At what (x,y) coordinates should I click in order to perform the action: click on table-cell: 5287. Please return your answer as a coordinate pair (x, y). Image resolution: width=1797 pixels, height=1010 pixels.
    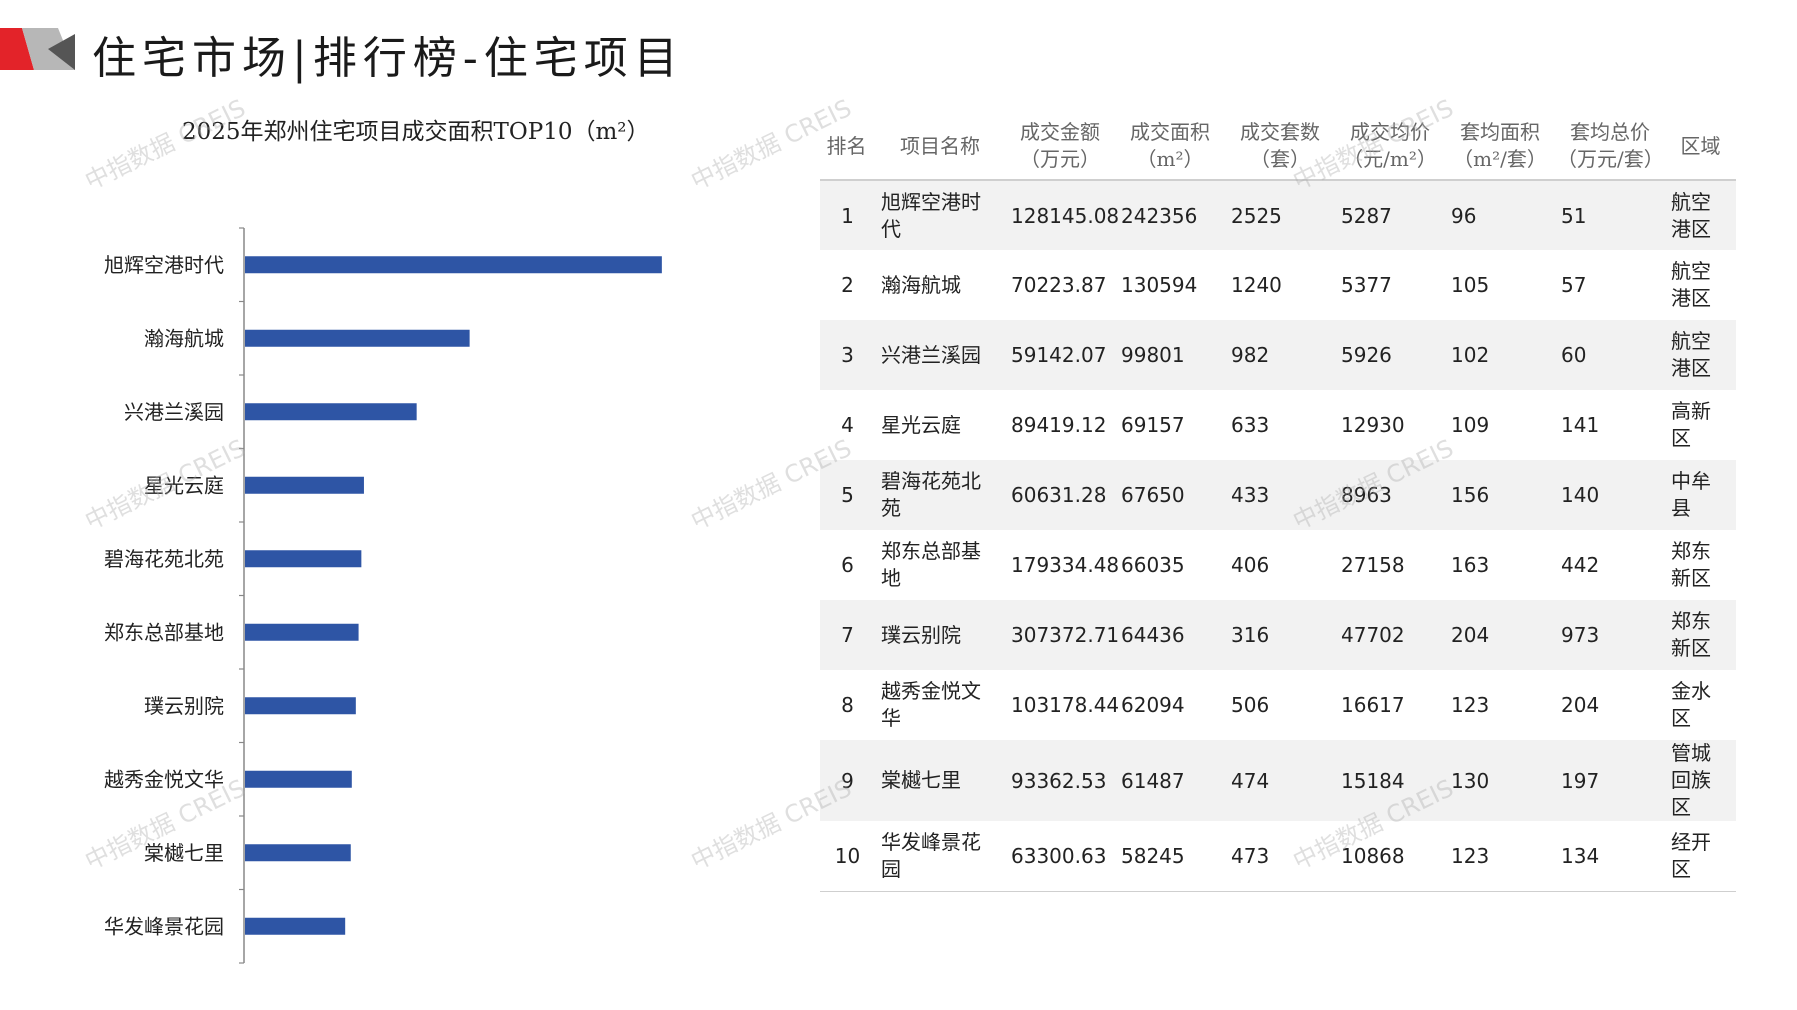
    Looking at the image, I should click on (1366, 215).